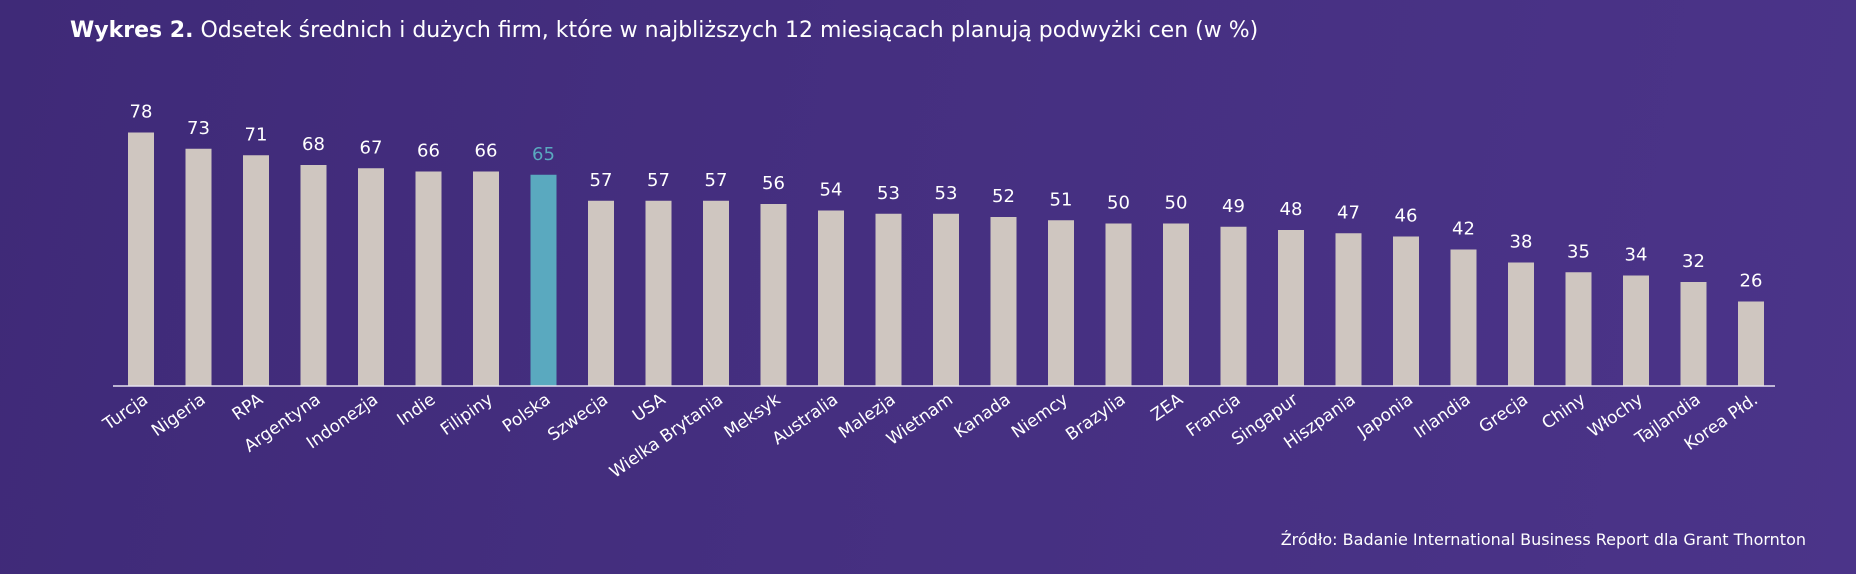 The width and height of the screenshot is (1856, 574). I want to click on category-label: Grecja, so click(1504, 414).